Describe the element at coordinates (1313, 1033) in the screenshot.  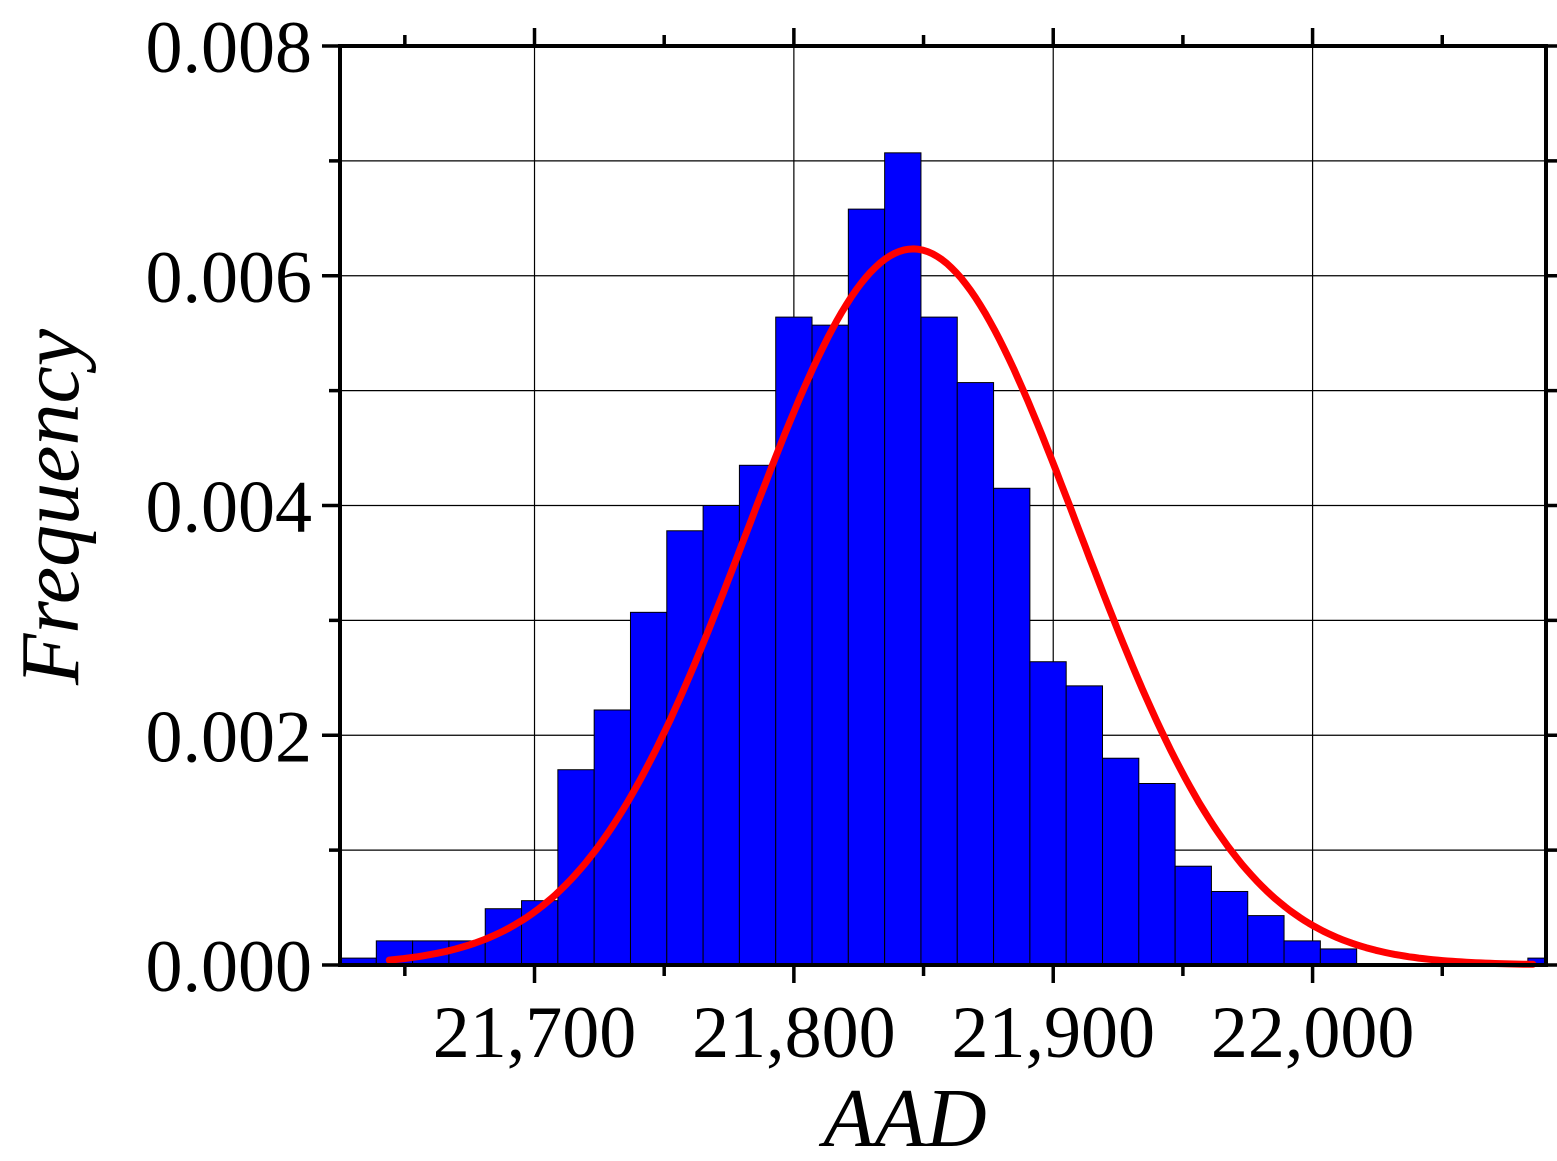
I see `x-tick-label: 22,000` at that location.